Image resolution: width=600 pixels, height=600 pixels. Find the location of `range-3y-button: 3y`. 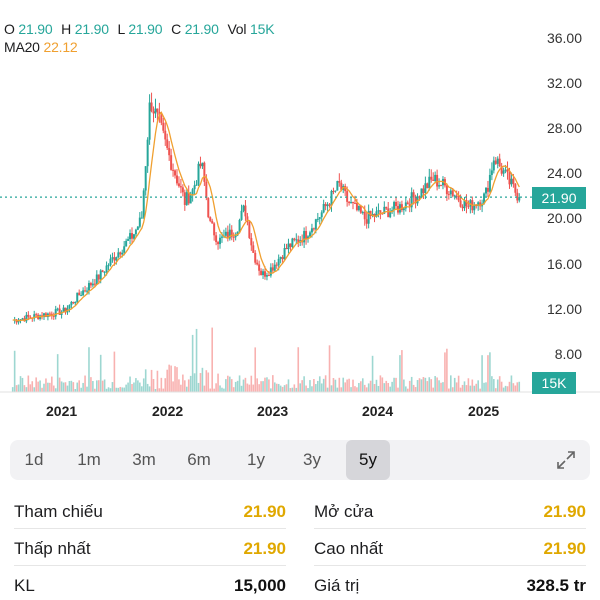

range-3y-button: 3y is located at coordinates (312, 459).